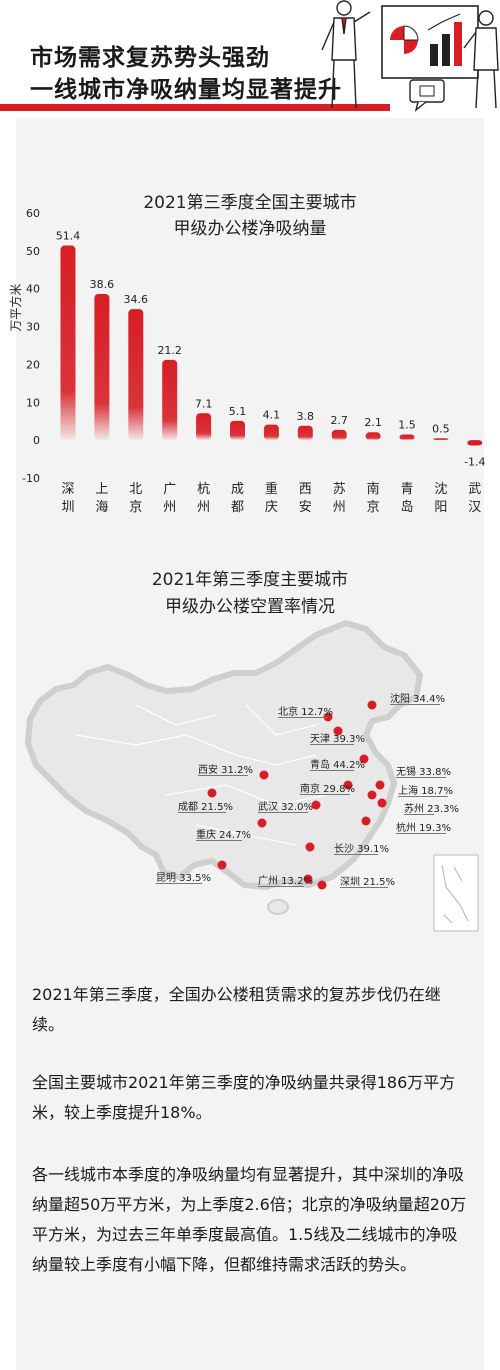 This screenshot has height=1370, width=500. What do you see at coordinates (441, 428) in the screenshot?
I see `bar-value-label: 0.5` at bounding box center [441, 428].